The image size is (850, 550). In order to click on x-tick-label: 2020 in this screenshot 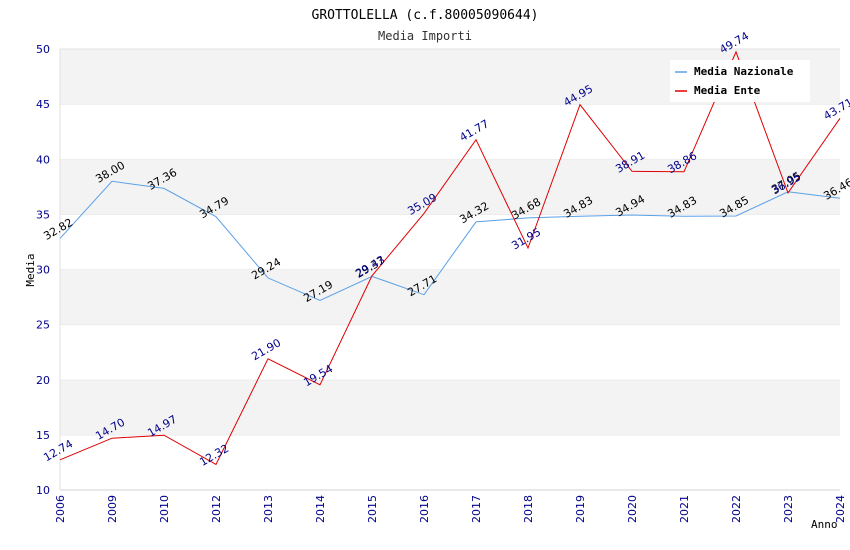, I will do `click(632, 509)`.